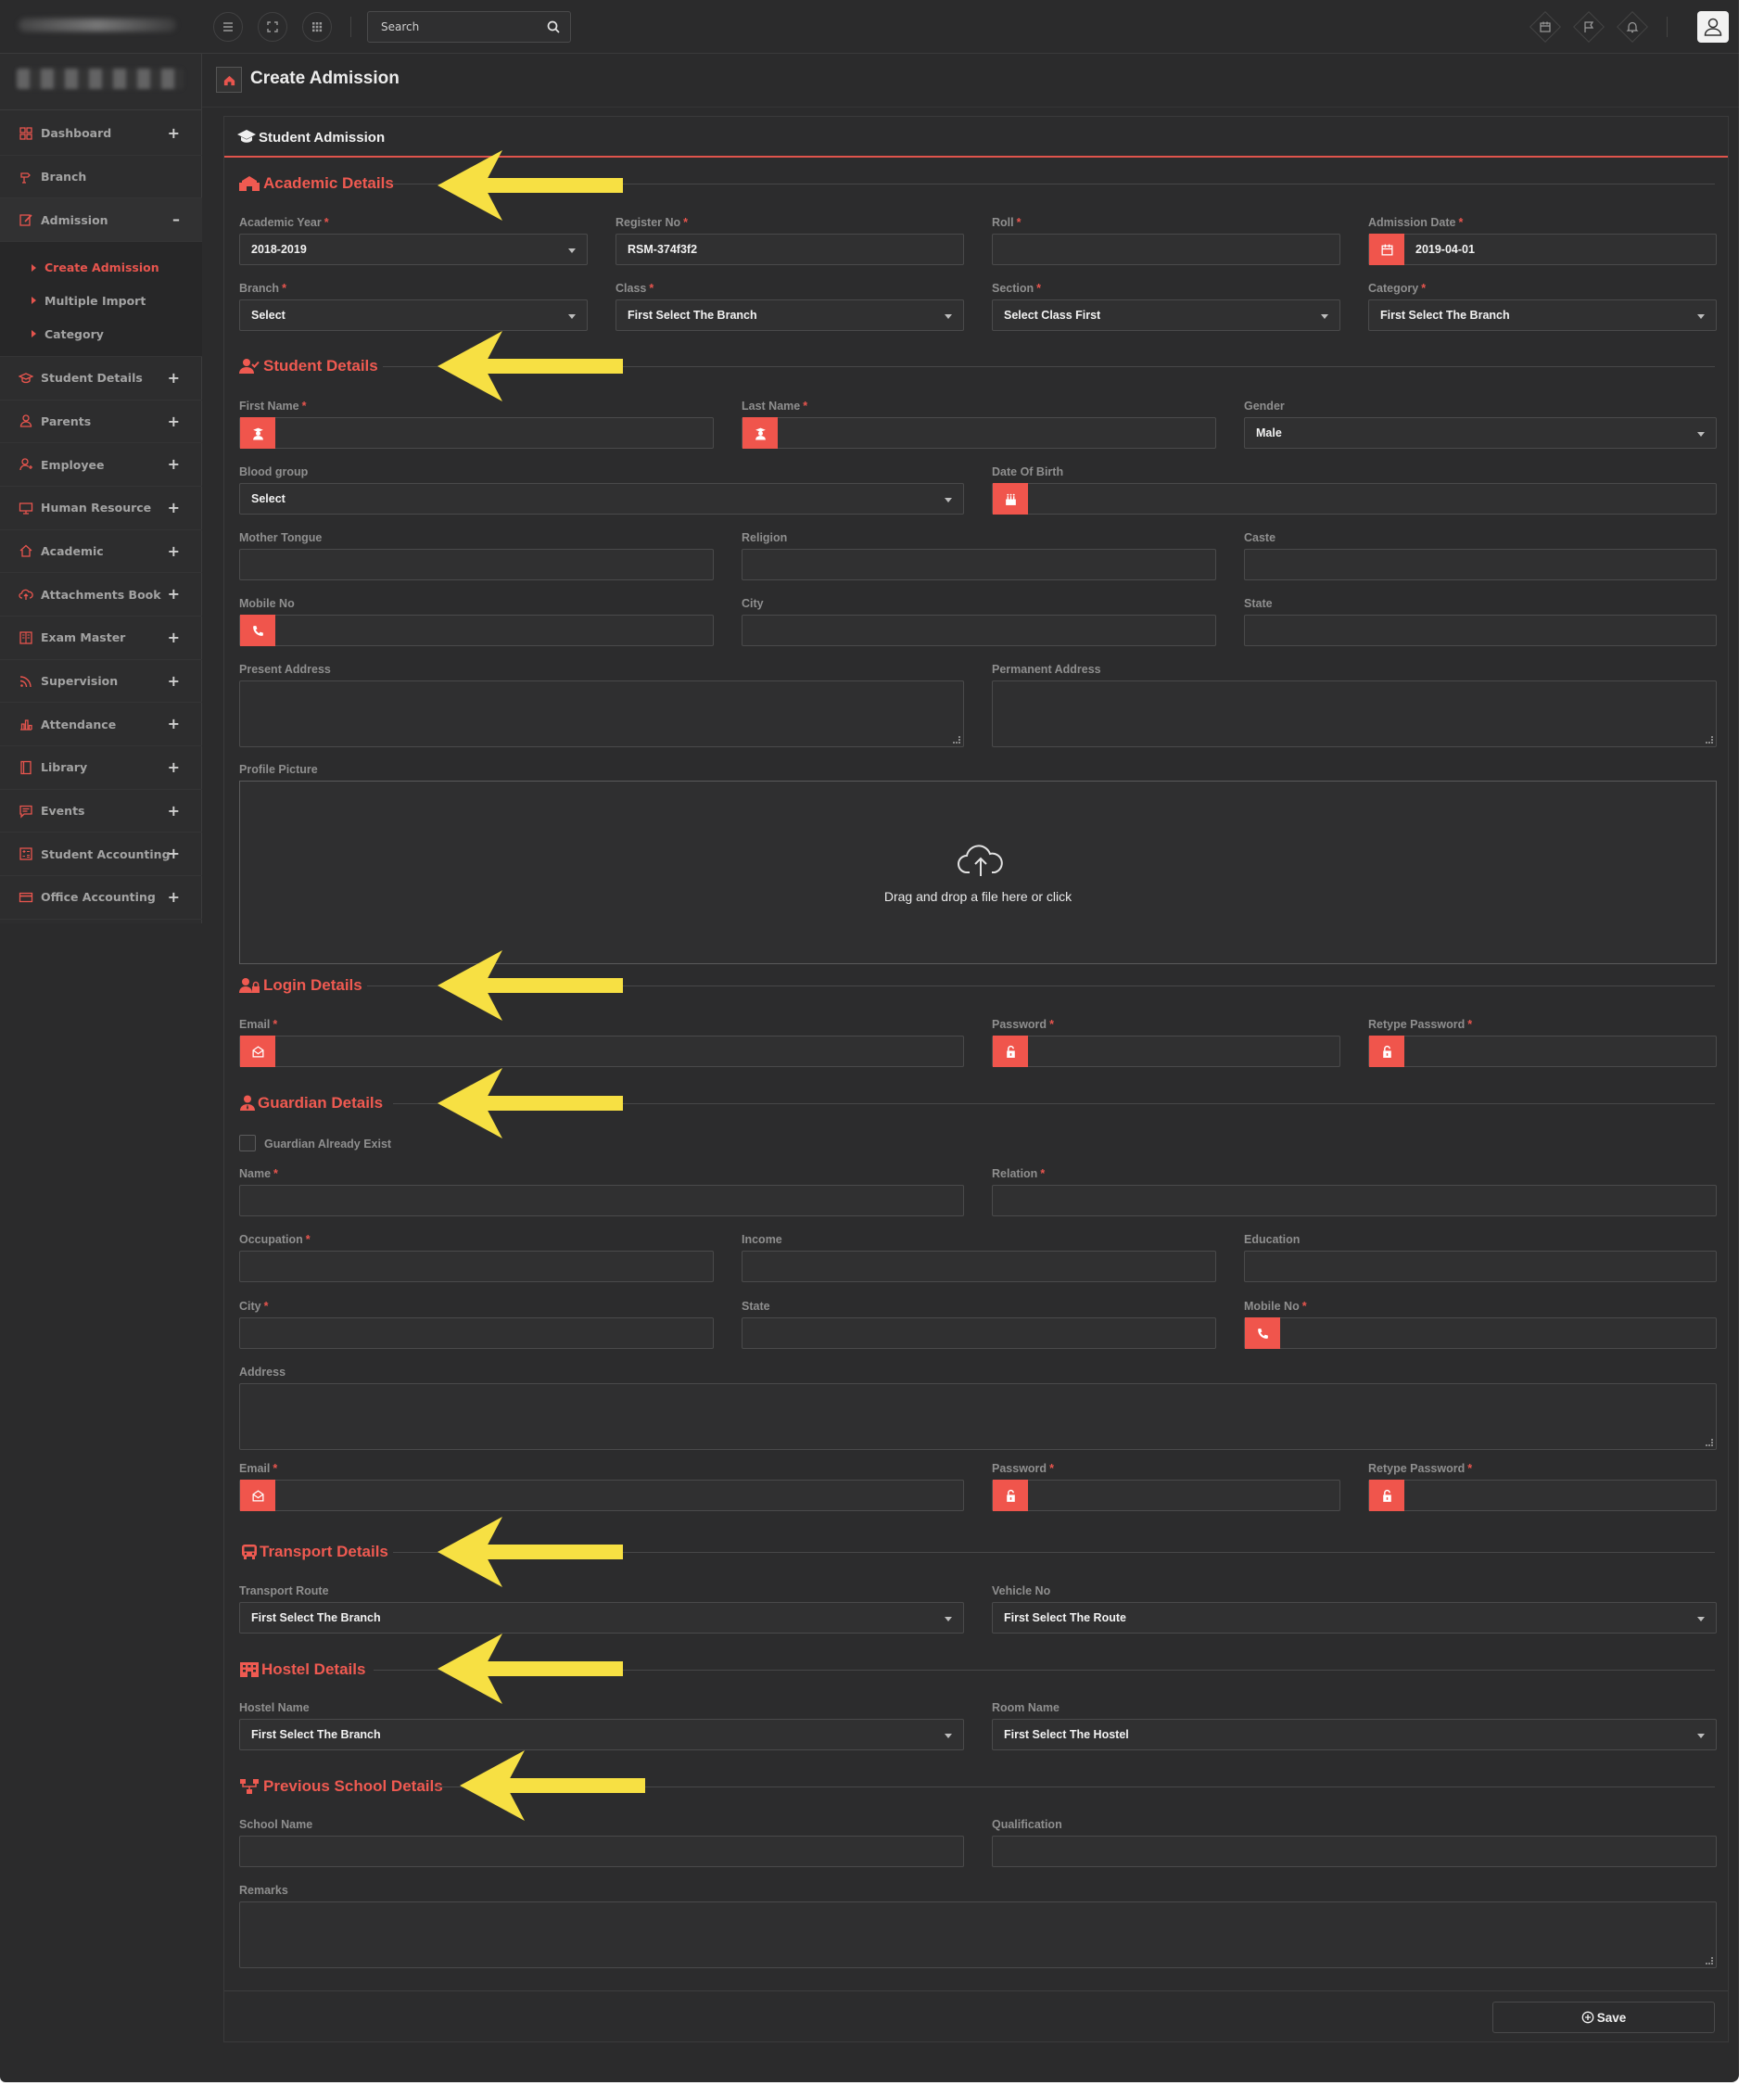  Describe the element at coordinates (1589, 27) in the screenshot. I see `flag-icon` at that location.